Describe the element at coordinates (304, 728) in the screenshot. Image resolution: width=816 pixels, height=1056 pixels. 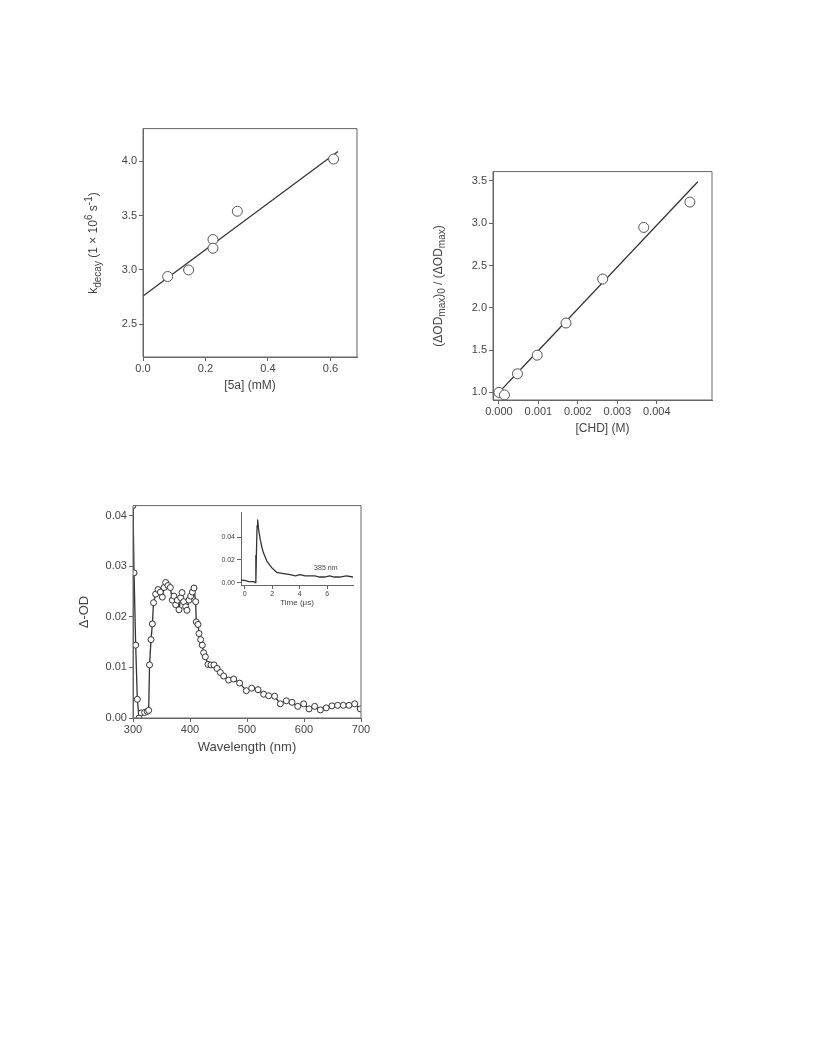
I see `x-tick-label: 600` at that location.